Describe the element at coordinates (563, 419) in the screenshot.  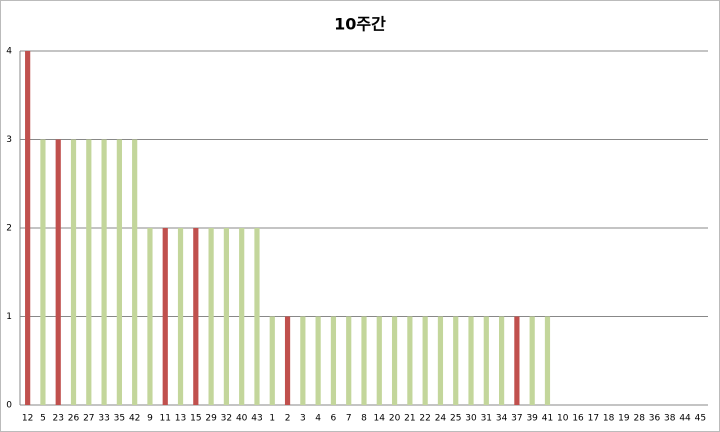
I see `x-tick-label: 10` at that location.